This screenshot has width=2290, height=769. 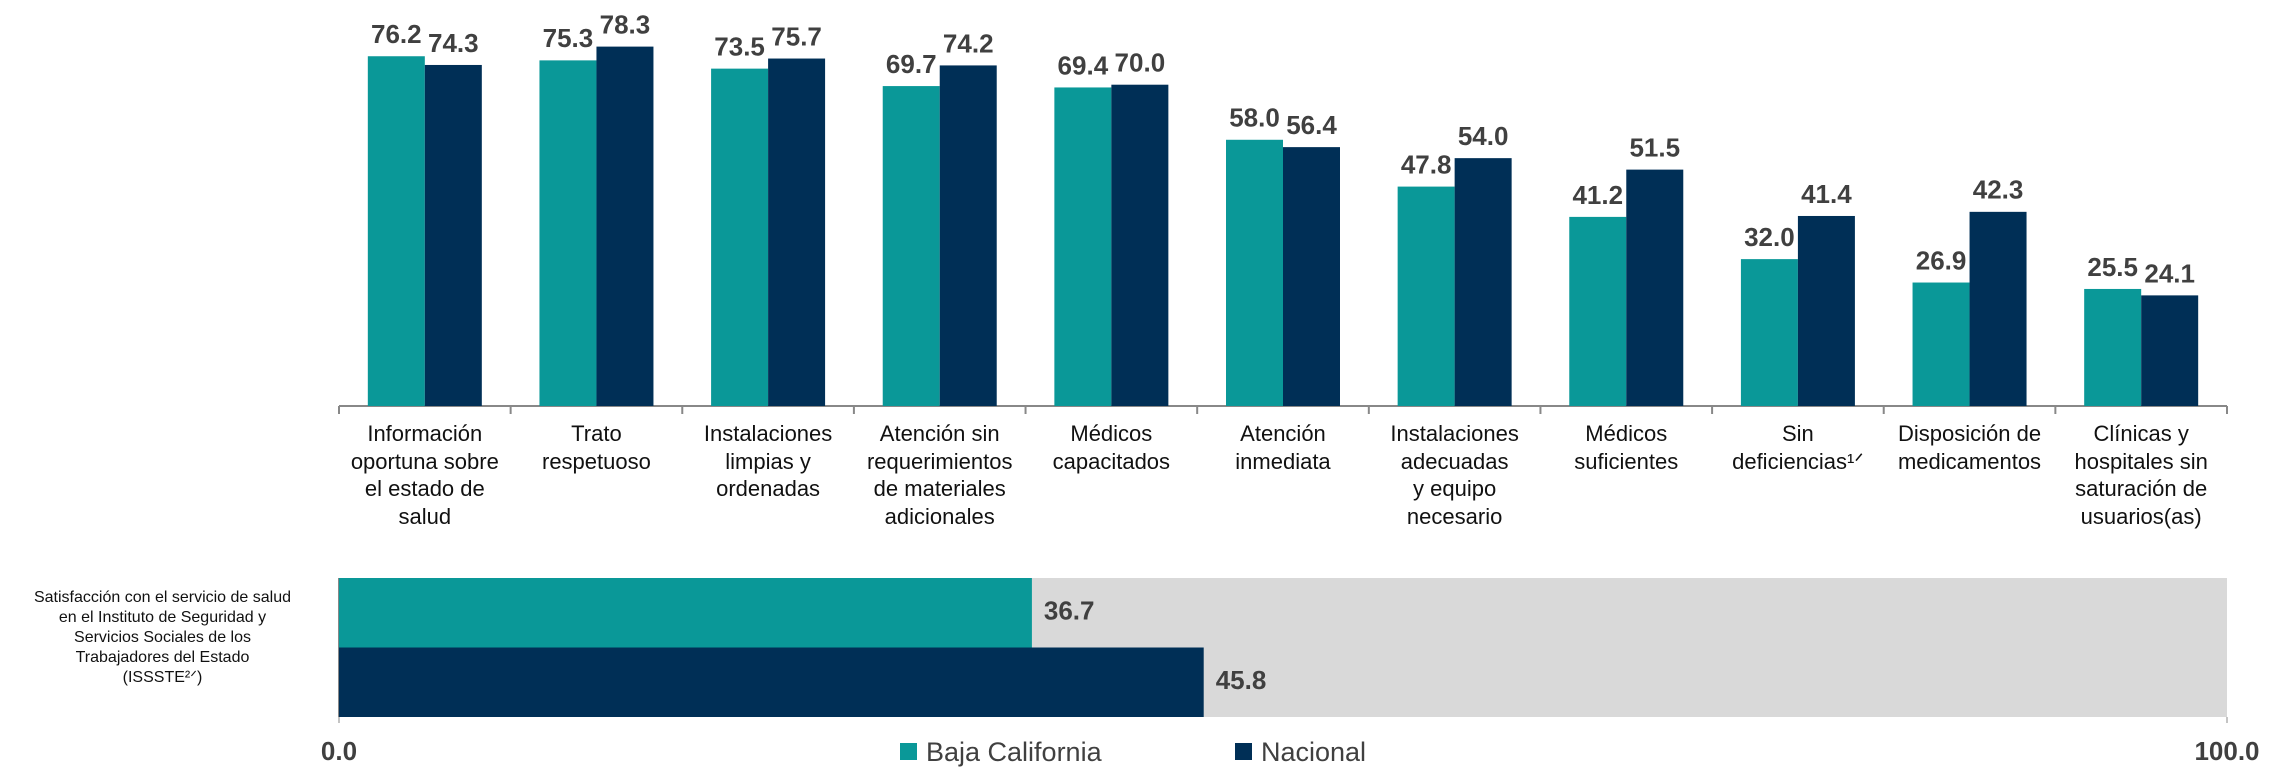 I want to click on value-label: 74.2, so click(x=968, y=43).